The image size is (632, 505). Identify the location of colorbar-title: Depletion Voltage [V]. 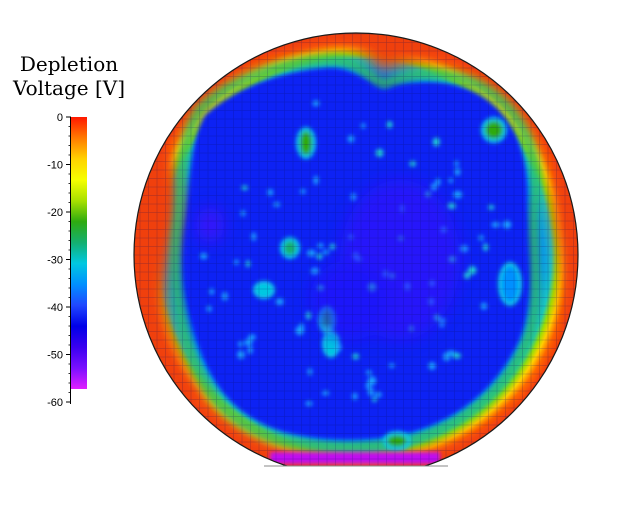
(69, 76).